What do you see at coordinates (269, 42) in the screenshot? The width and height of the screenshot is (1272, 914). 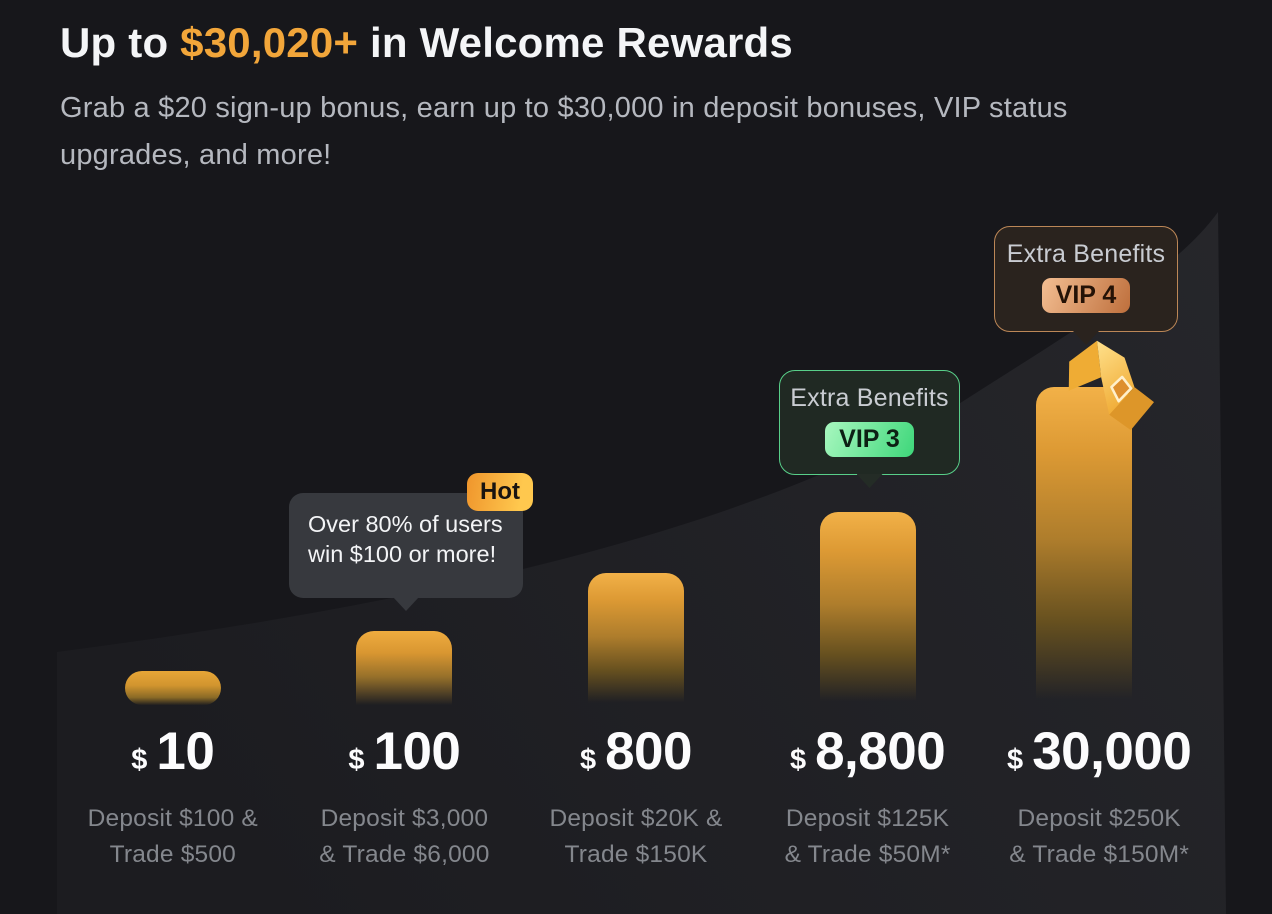 I see `title-highlight: $30,020+` at bounding box center [269, 42].